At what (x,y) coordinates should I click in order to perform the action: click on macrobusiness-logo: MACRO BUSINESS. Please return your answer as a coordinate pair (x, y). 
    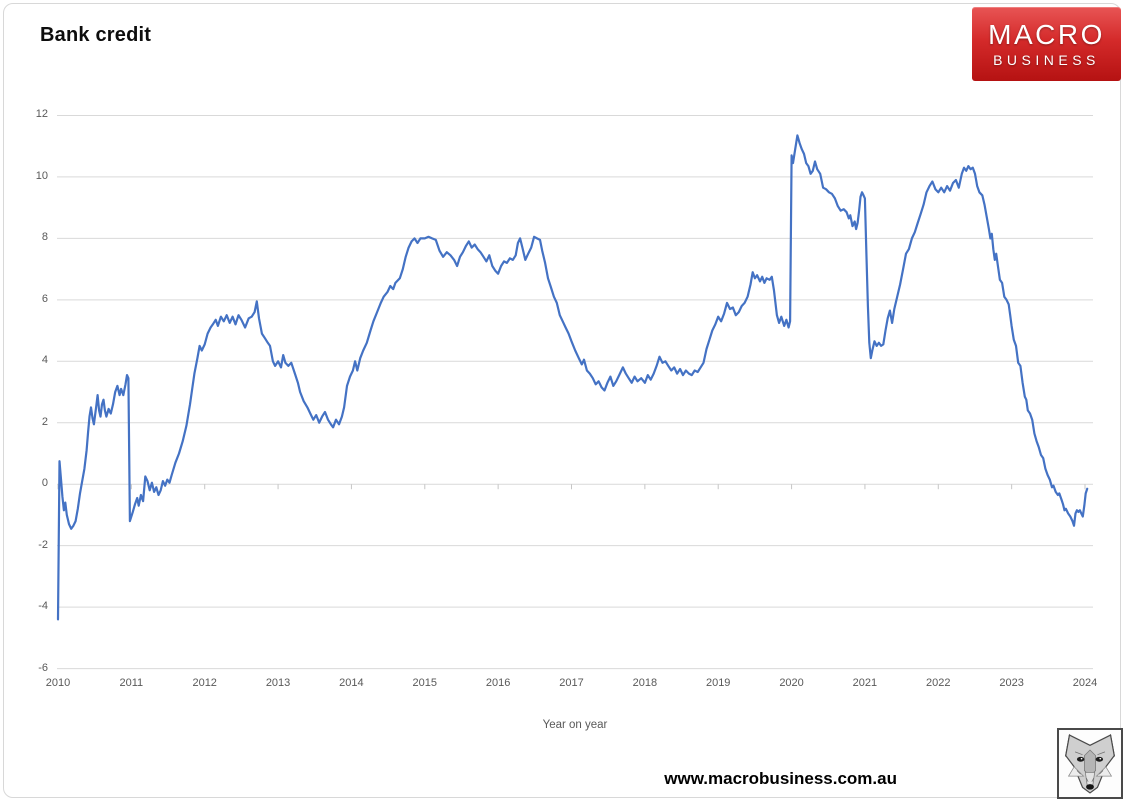
    Looking at the image, I should click on (1046, 44).